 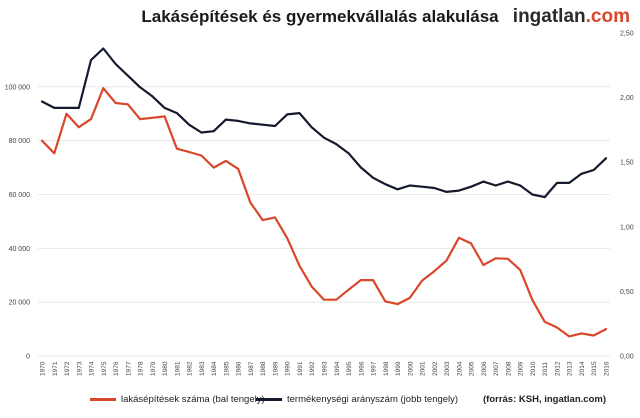 What do you see at coordinates (627, 357) in the screenshot?
I see `y-right-tick-label: 0,00` at bounding box center [627, 357].